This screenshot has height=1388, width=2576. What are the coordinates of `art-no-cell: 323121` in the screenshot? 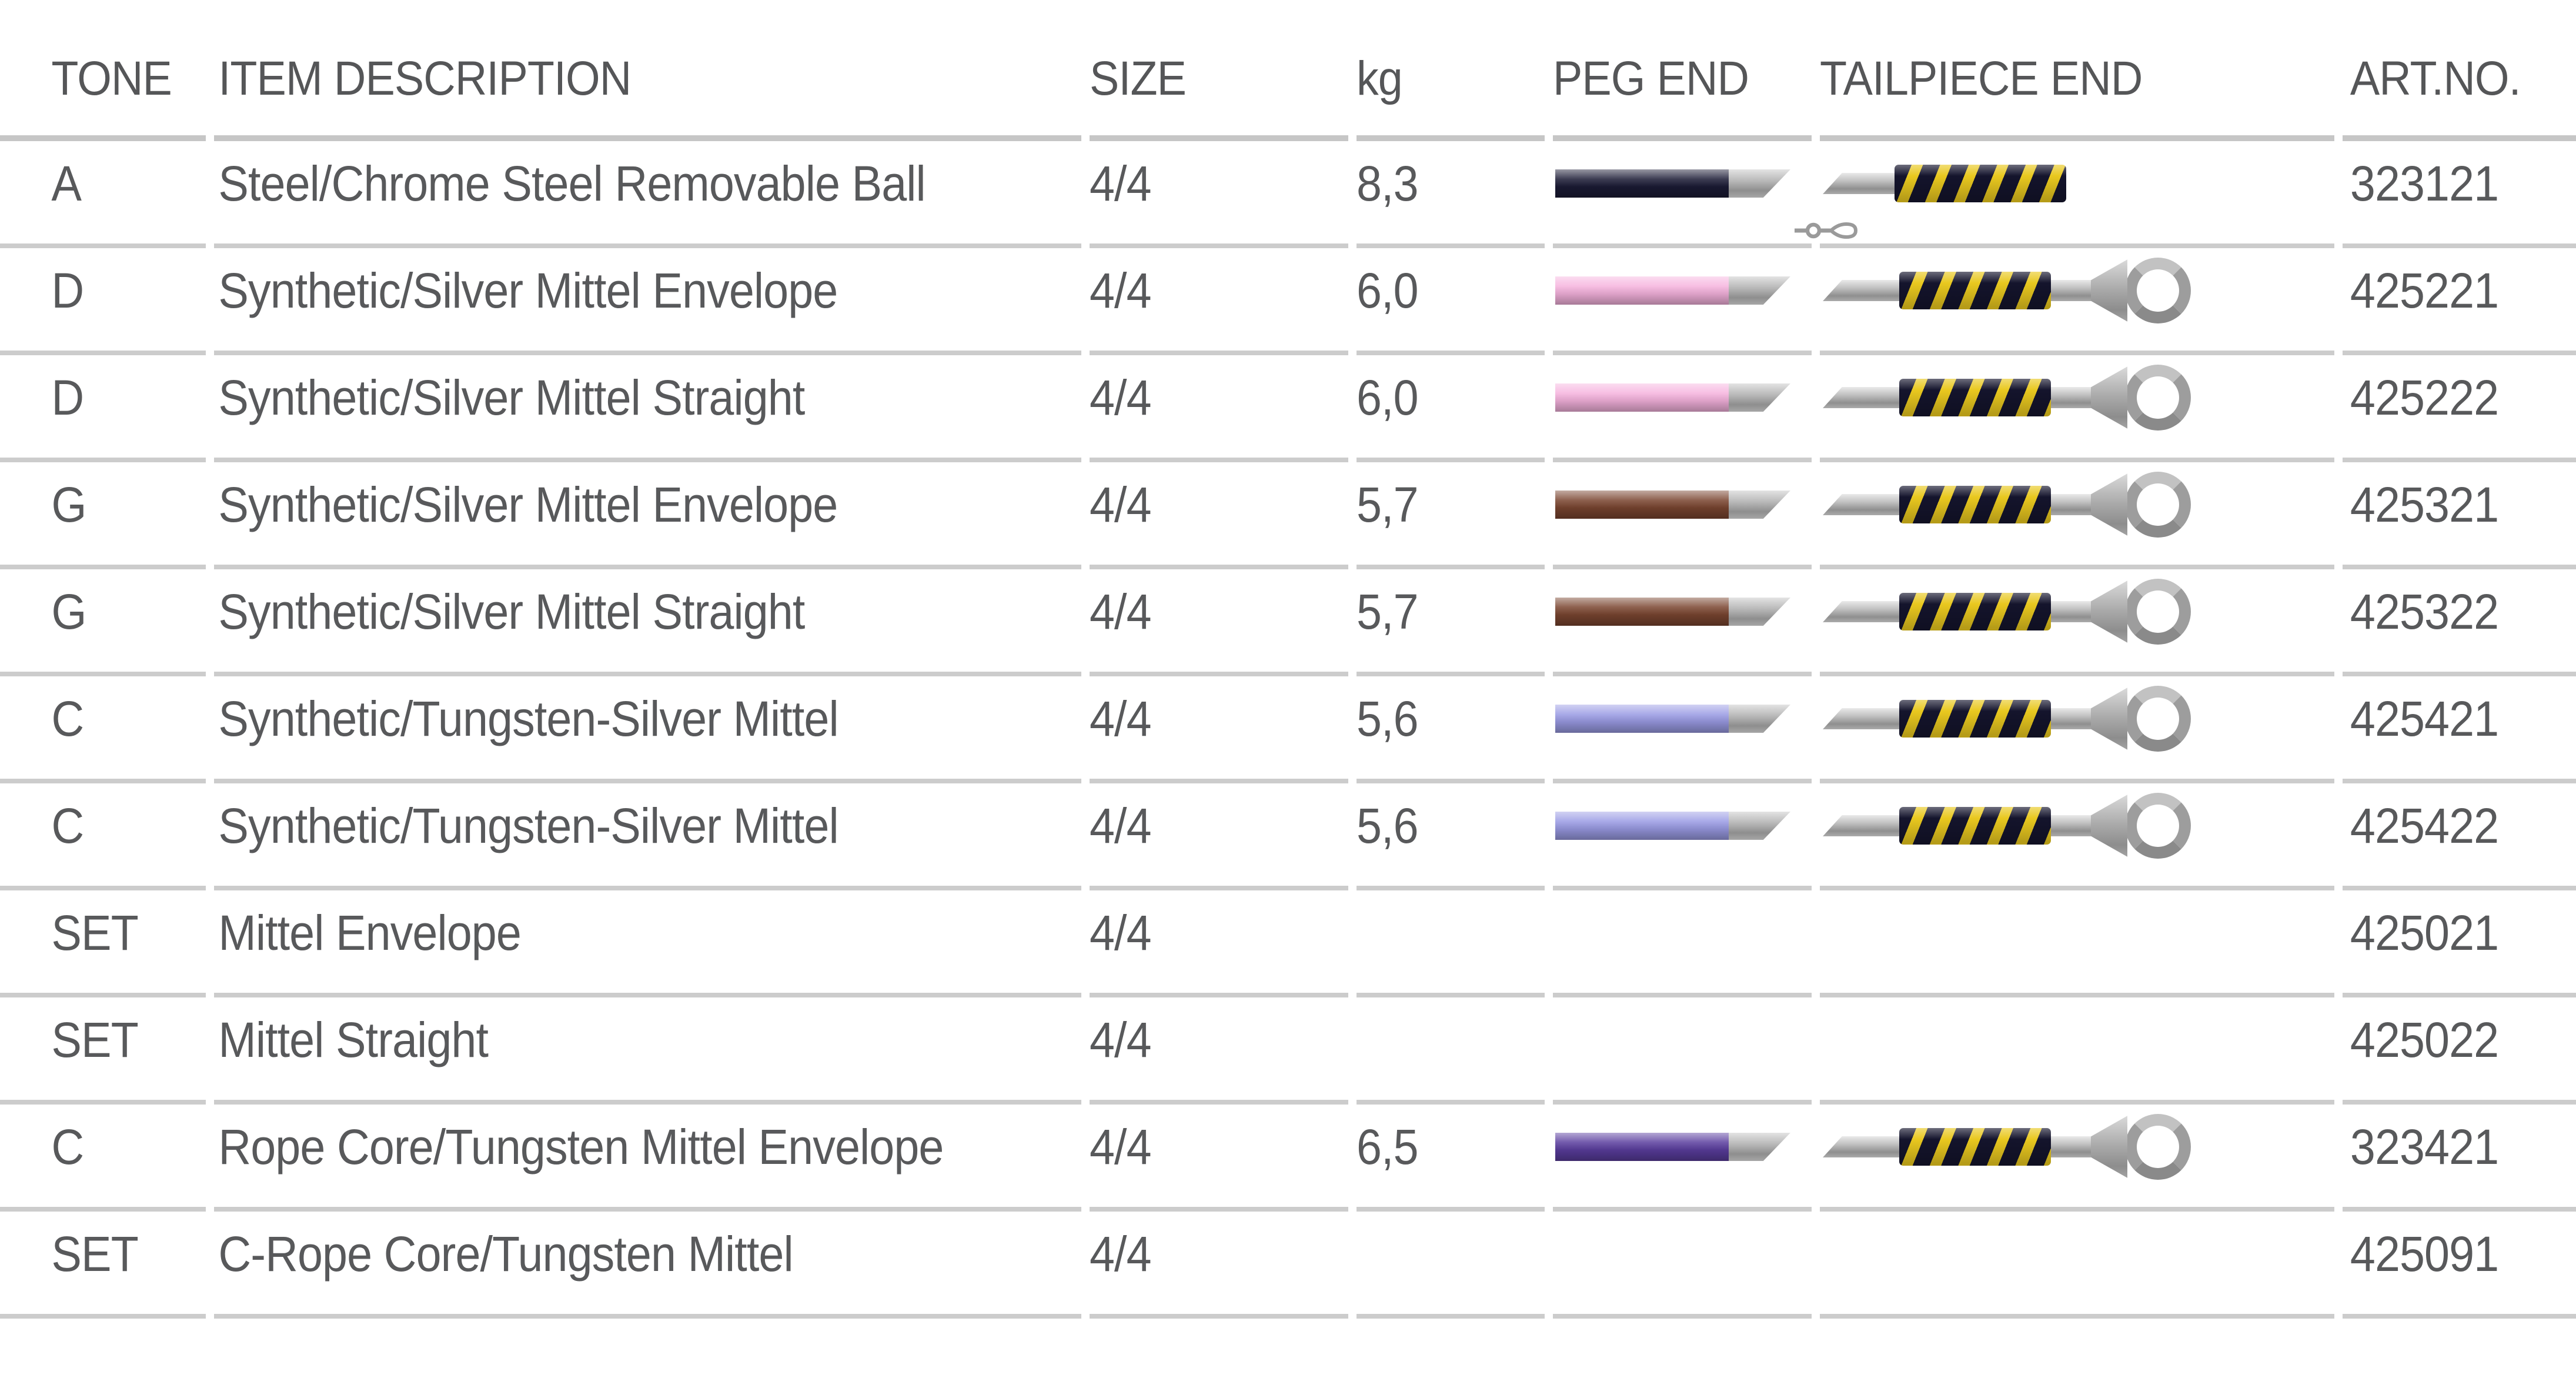 It's located at (2459, 195).